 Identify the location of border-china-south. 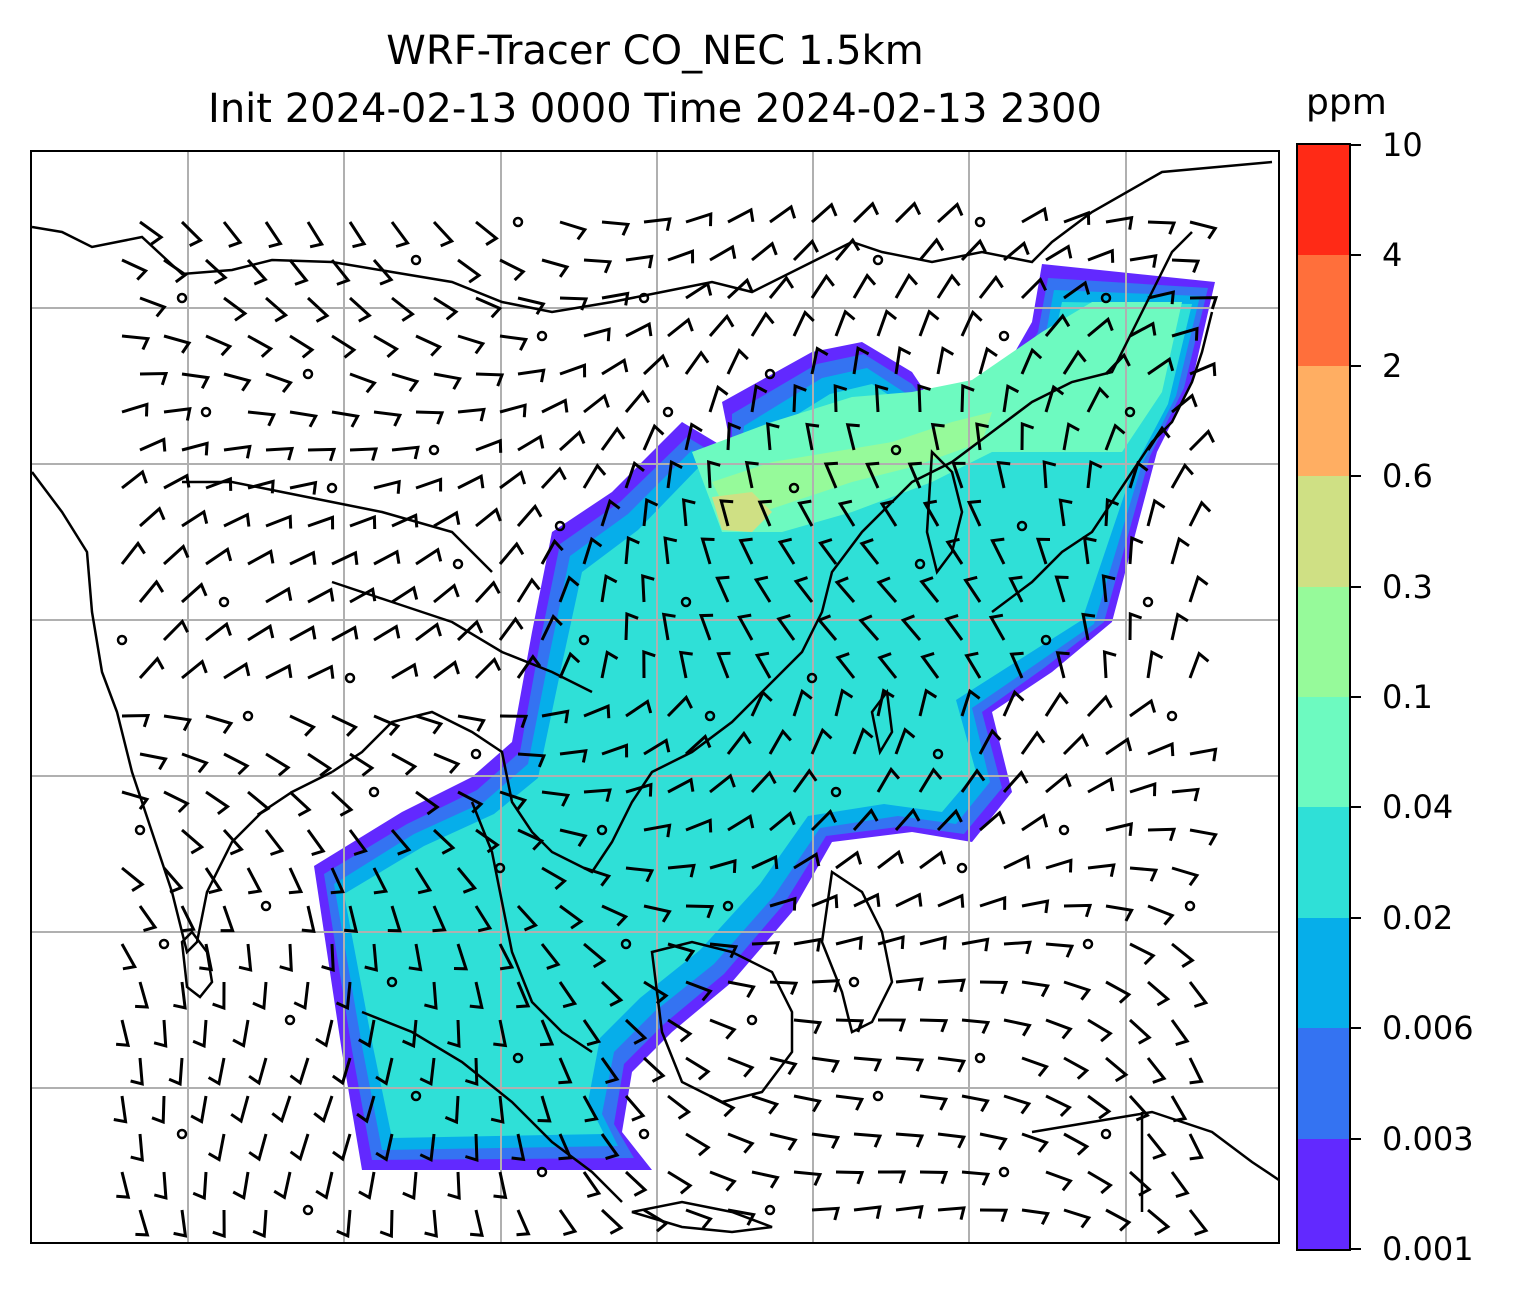
(462, 637).